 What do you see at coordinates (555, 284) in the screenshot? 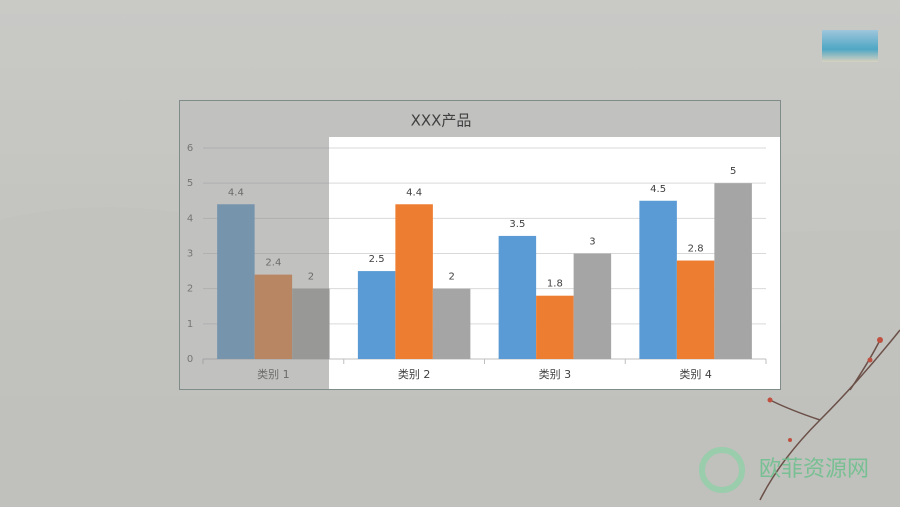
I see `value-label: 1.8` at bounding box center [555, 284].